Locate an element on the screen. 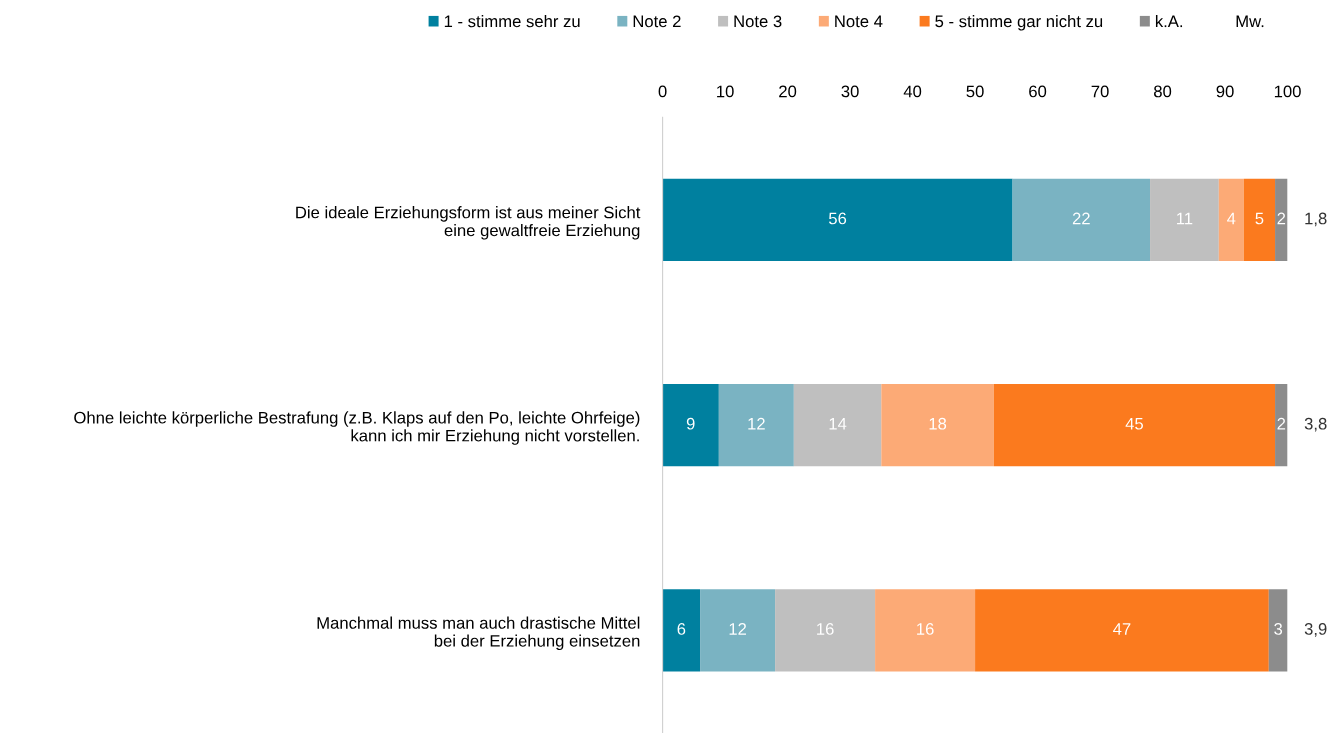 This screenshot has width=1344, height=733. text: Mw. is located at coordinates (1250, 21).